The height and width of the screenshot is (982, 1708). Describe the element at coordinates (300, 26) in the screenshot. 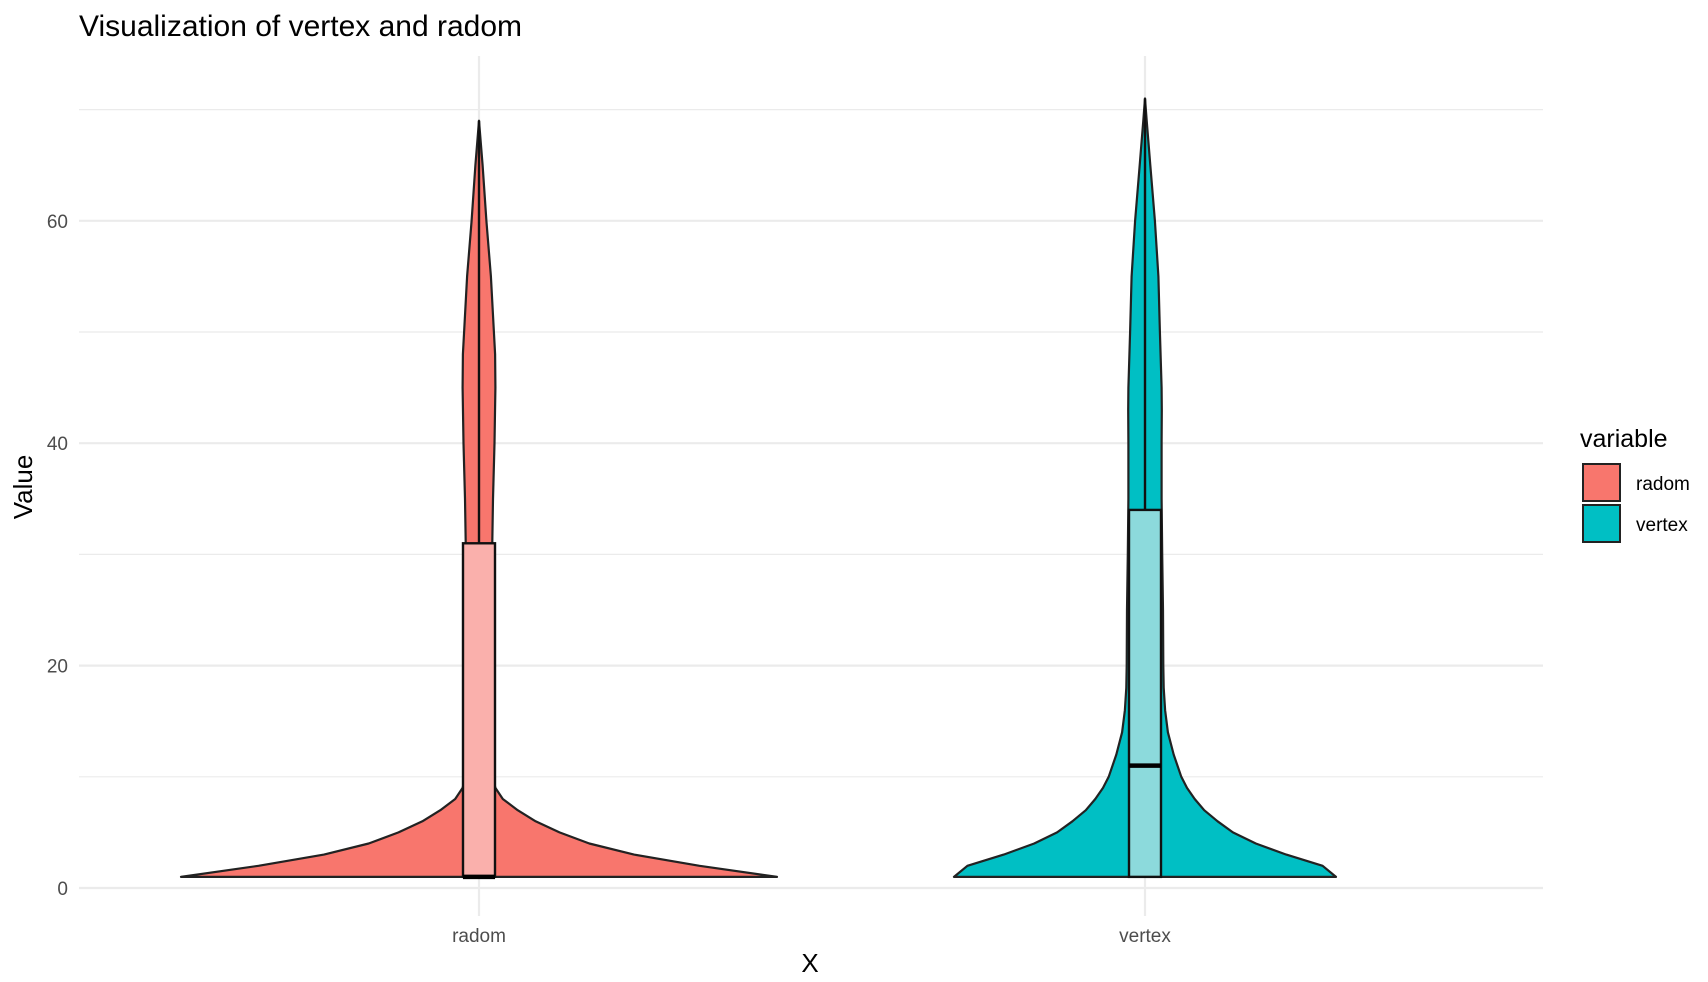

I see `chart-title: Visualization of vertex and radom` at that location.